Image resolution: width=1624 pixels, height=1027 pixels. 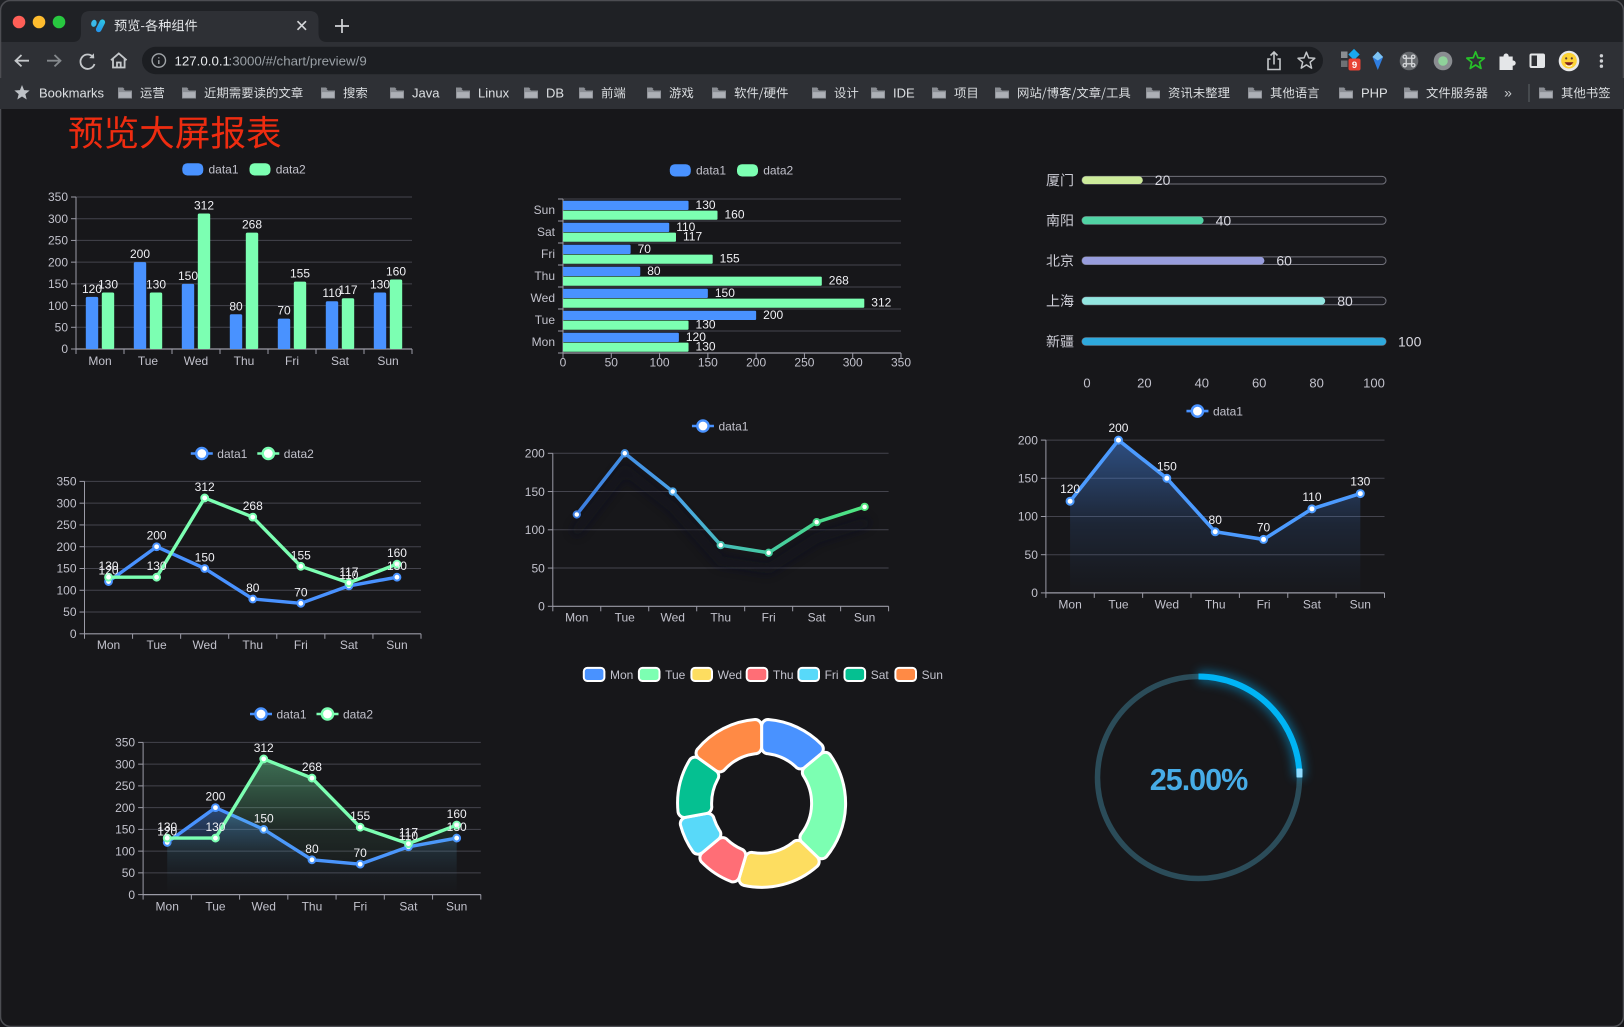 I want to click on svg-text: 60, so click(x=1259, y=383).